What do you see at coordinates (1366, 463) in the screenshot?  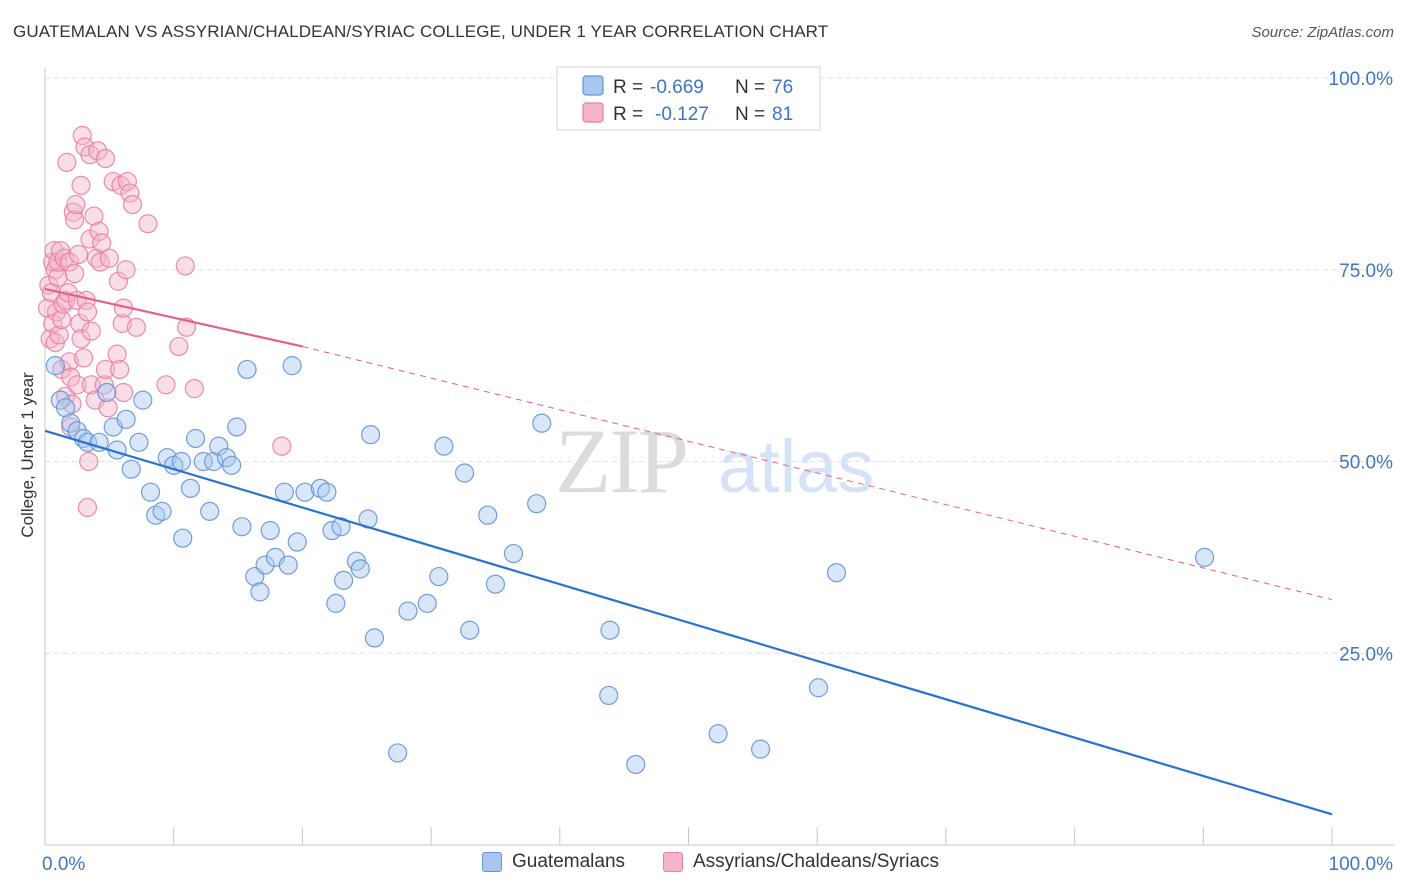 I see `y-tick-label: 50.0%` at bounding box center [1366, 463].